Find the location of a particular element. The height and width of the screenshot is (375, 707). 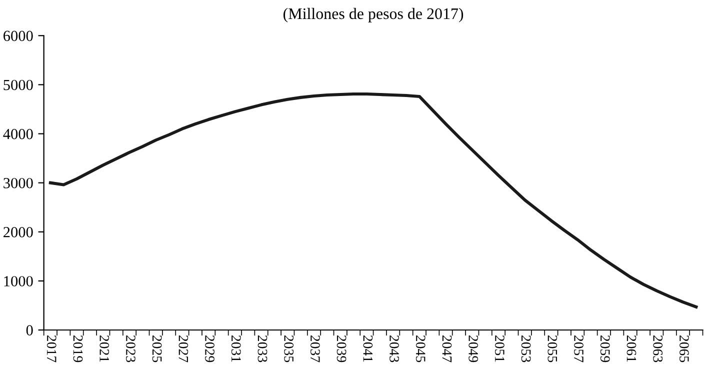

x-tick-label: 2049 is located at coordinates (473, 348).